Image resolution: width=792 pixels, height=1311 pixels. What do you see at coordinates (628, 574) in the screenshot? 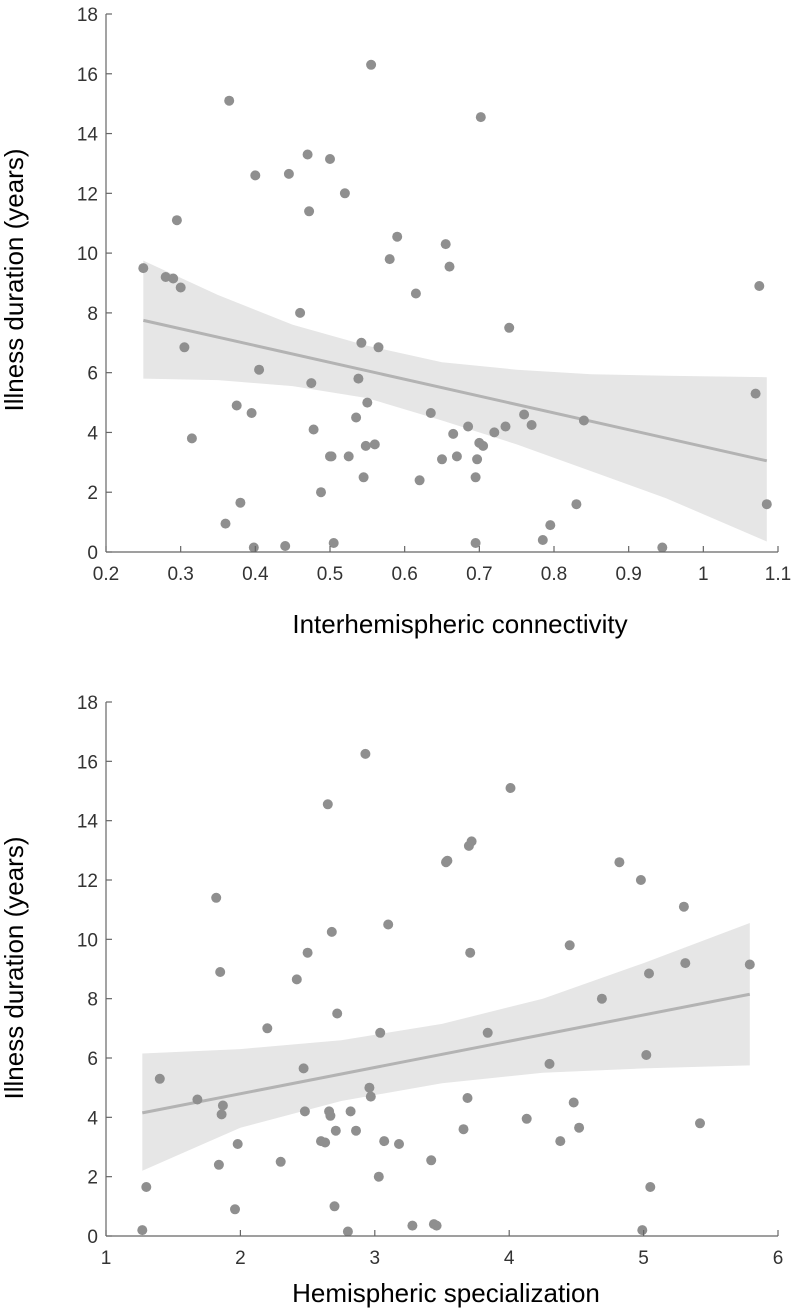
I see `x-tick-label: 0.9` at bounding box center [628, 574].